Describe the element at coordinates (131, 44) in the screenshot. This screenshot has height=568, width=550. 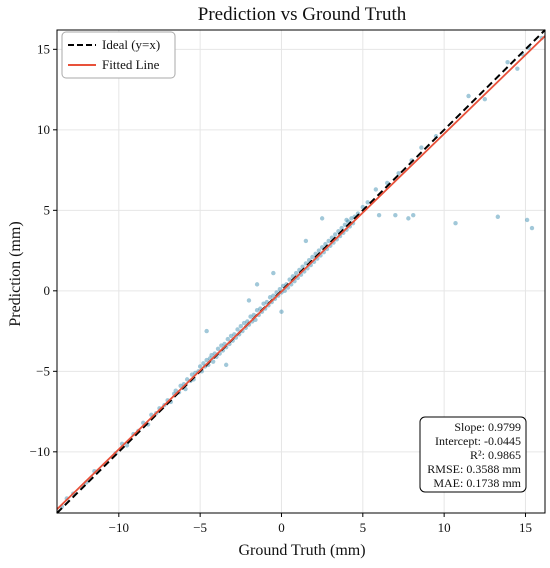
I see `legend-ideal-label: Ideal (y=x)` at that location.